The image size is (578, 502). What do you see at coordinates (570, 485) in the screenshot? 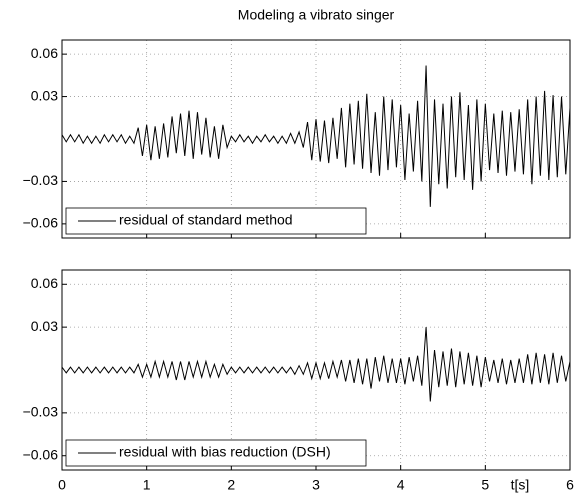
I see `x-tick-label: 6` at bounding box center [570, 485].